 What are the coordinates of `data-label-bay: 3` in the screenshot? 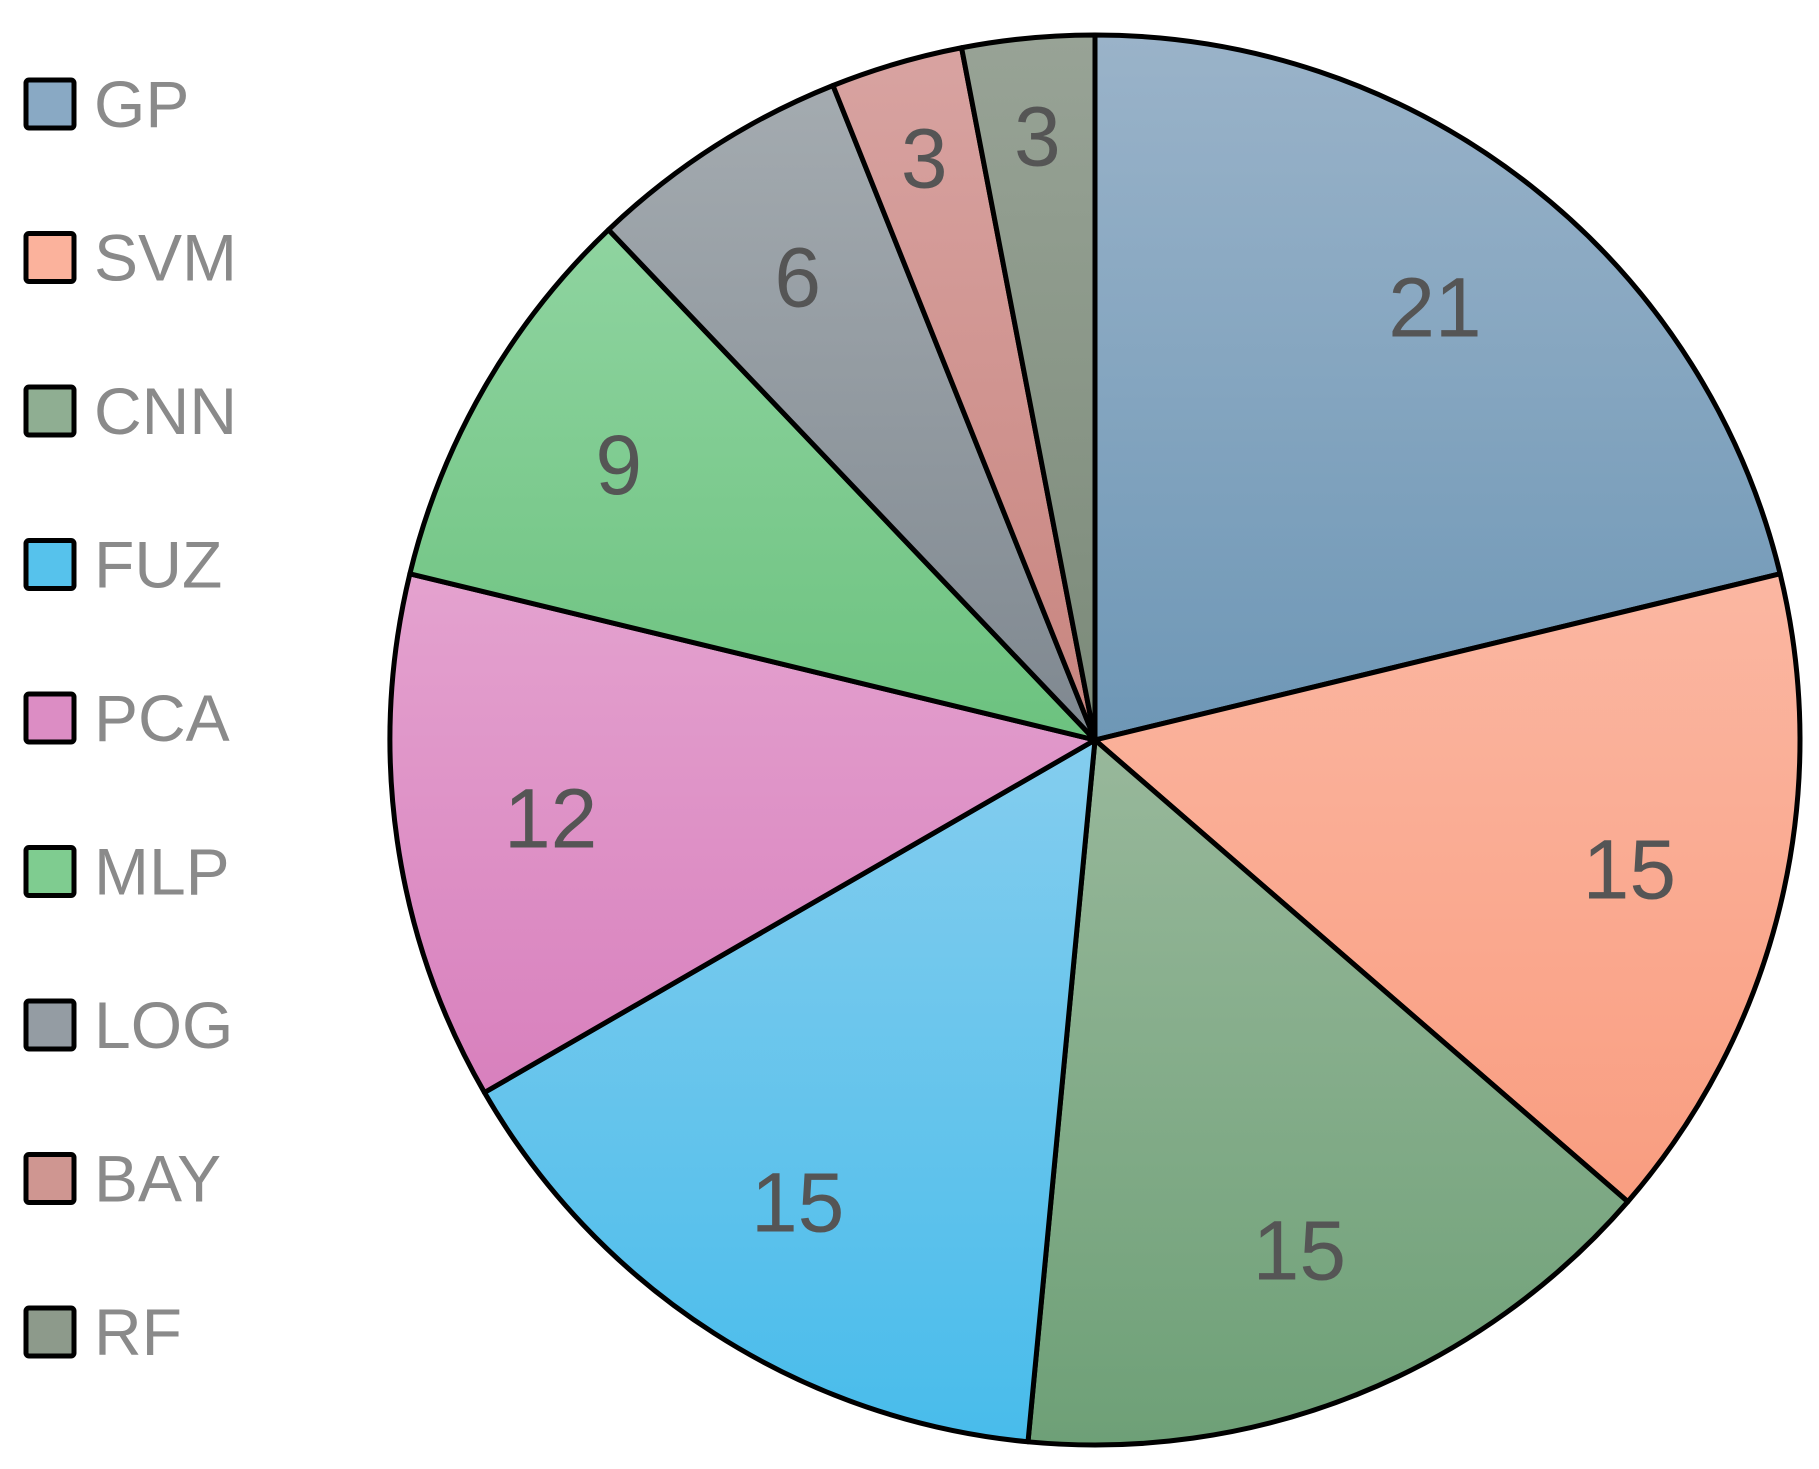 It's located at (924, 158).